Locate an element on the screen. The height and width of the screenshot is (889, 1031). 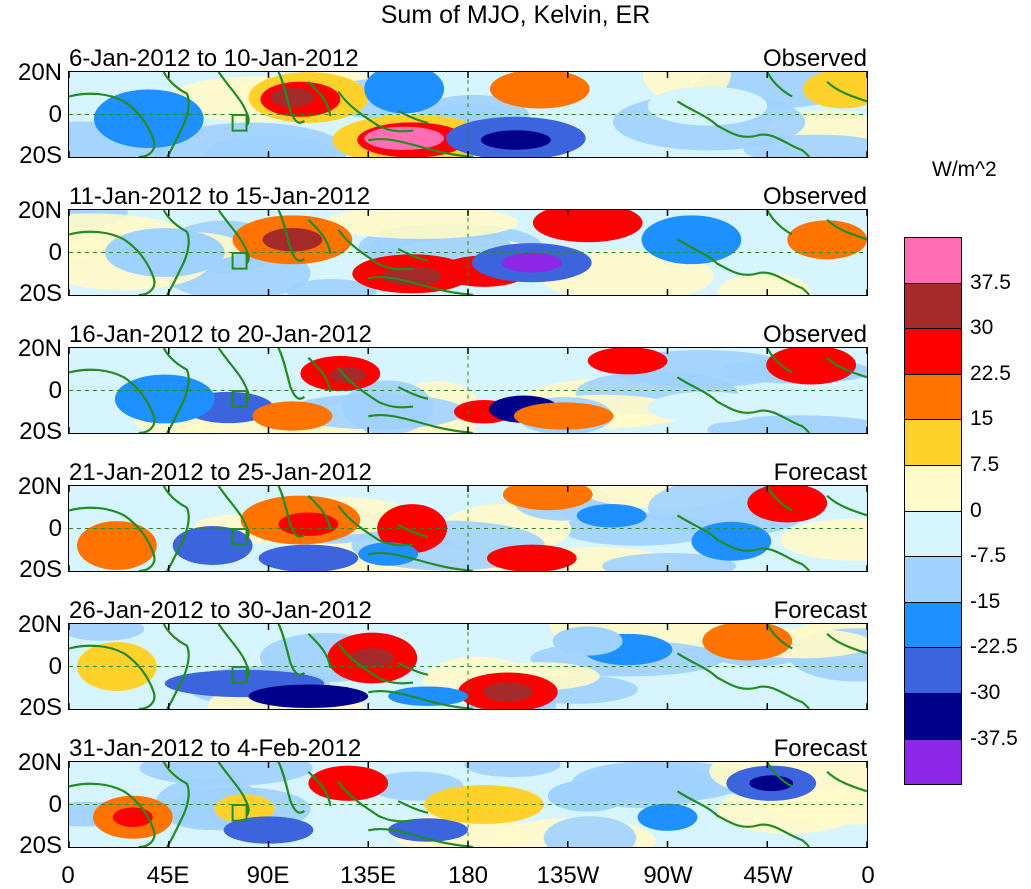
panel-date-range: 6-Jan-2012 to 10-Jan-2012 is located at coordinates (214, 58).